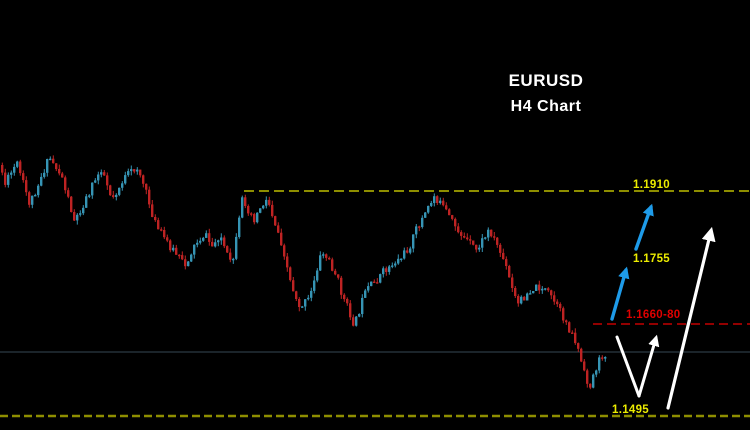 This screenshot has height=430, width=750. Describe the element at coordinates (653, 315) in the screenshot. I see `resistance-zone-label: 1.1660-80` at that location.